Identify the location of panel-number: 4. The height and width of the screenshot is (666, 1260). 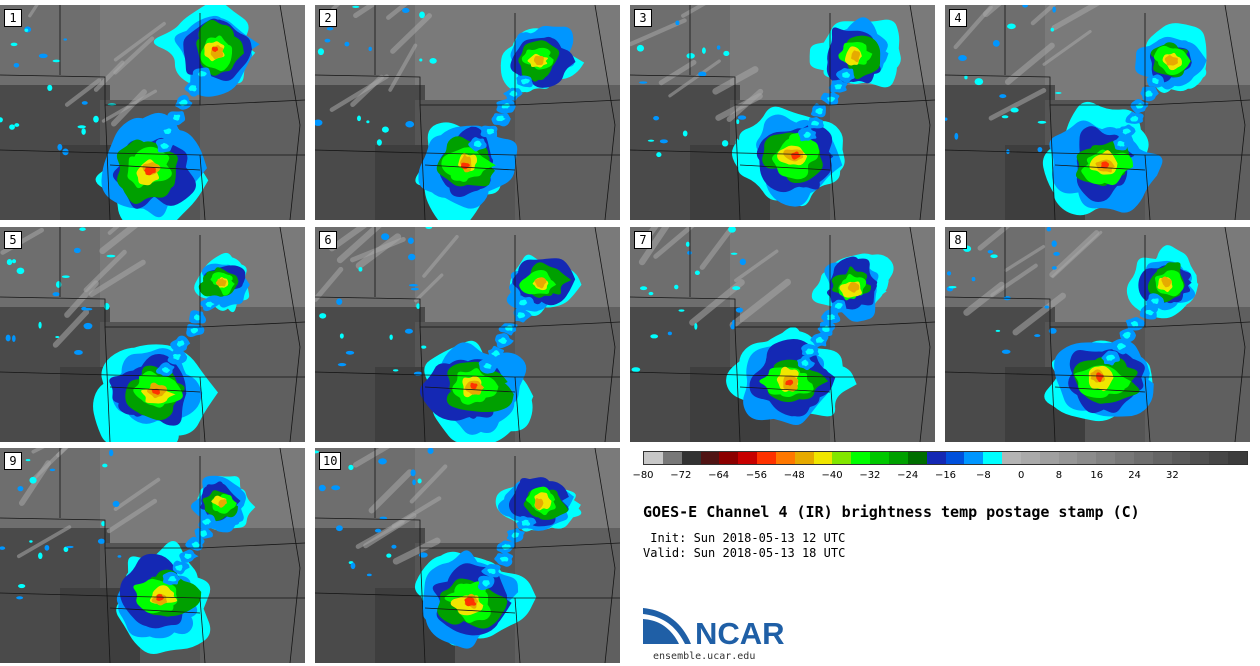
(958, 18).